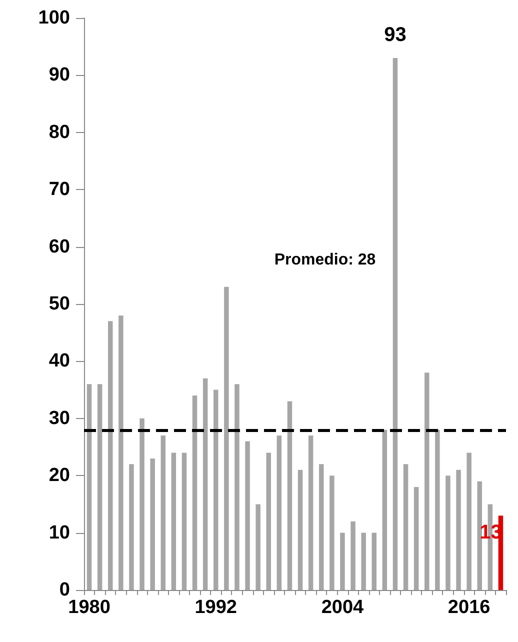 The image size is (518, 642). What do you see at coordinates (59, 418) in the screenshot?
I see `y-tick-label: 30` at bounding box center [59, 418].